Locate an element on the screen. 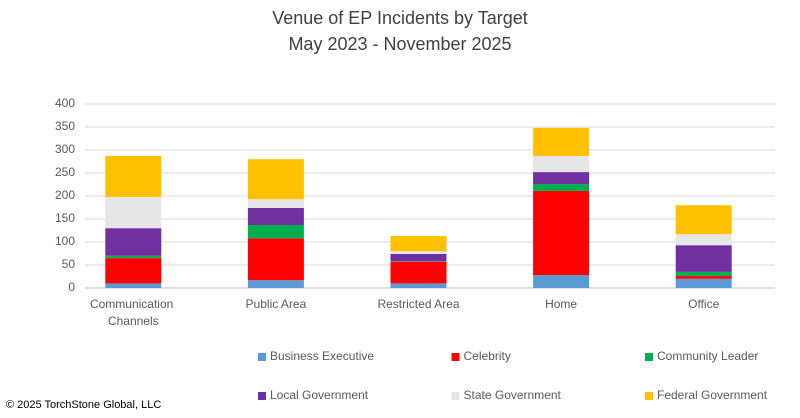 The height and width of the screenshot is (418, 800). x-tick-label: Office is located at coordinates (703, 304).